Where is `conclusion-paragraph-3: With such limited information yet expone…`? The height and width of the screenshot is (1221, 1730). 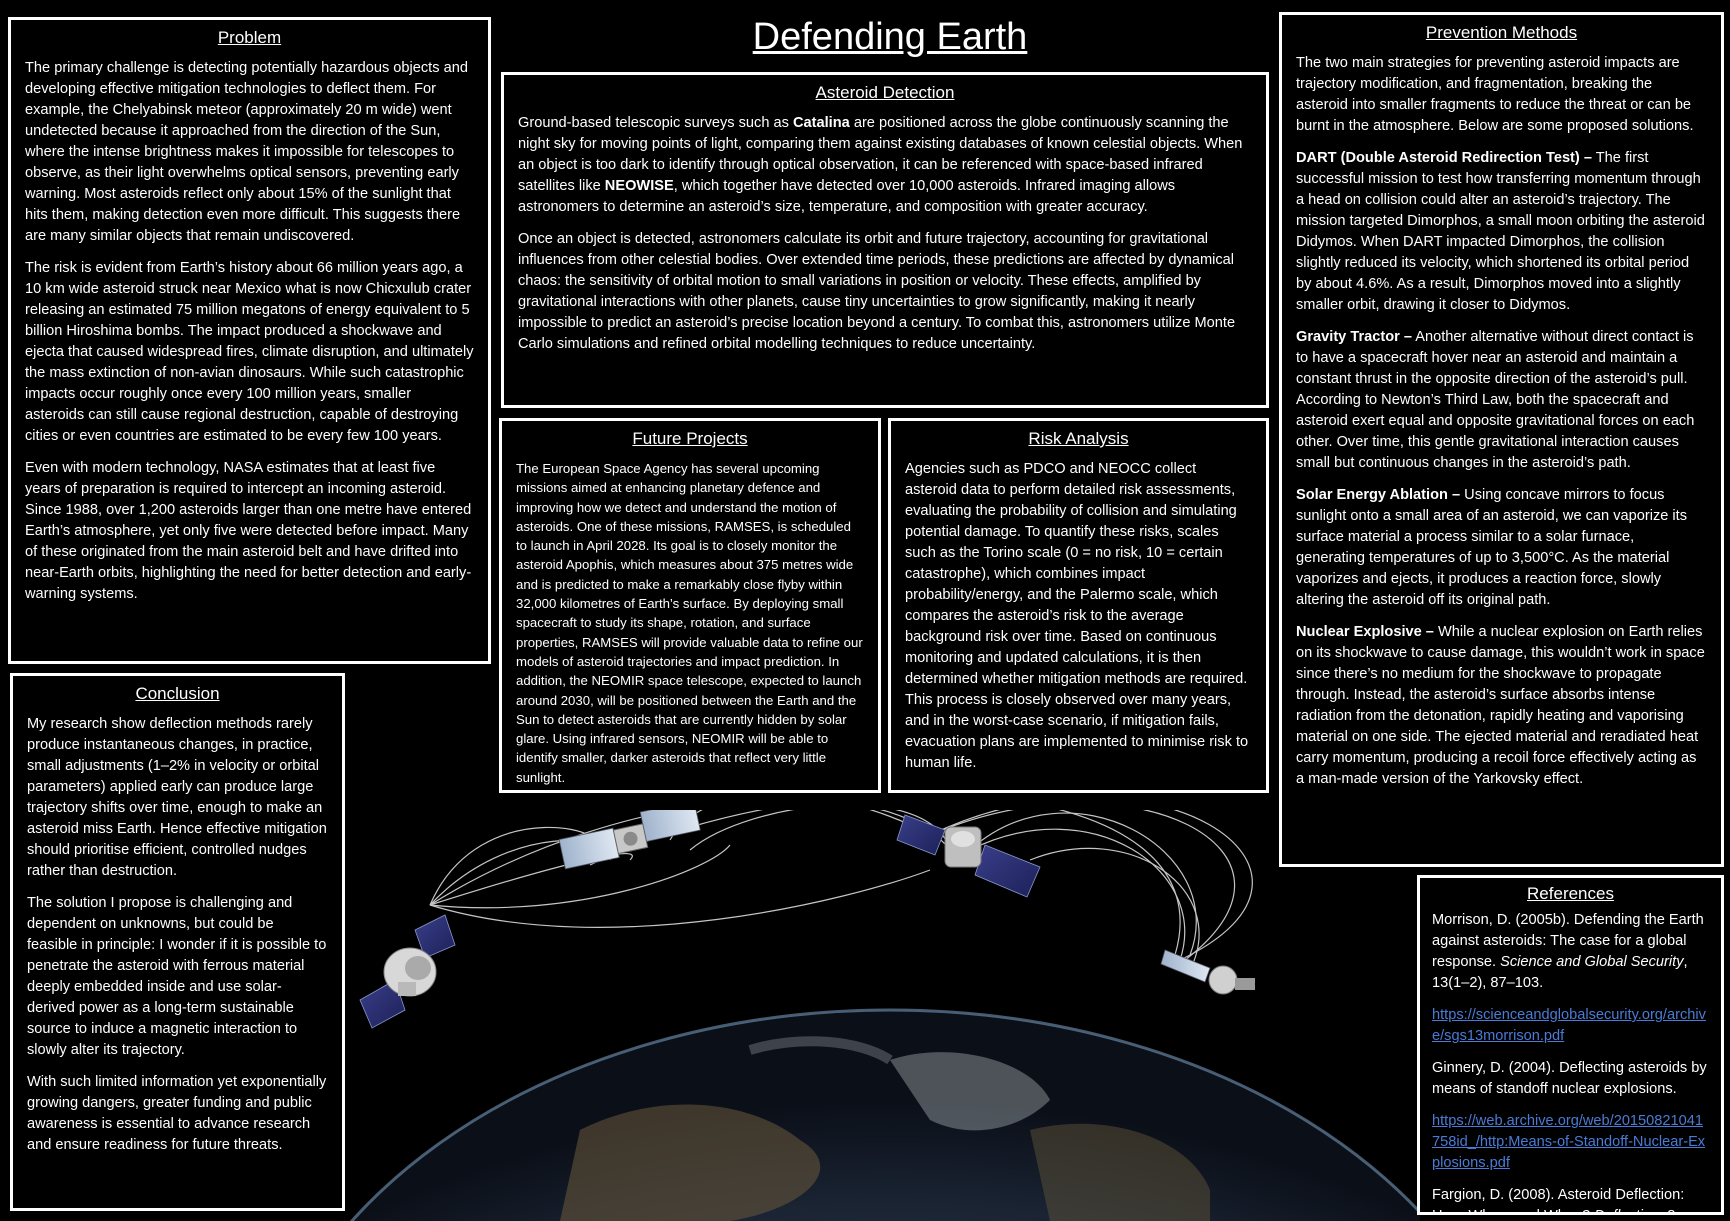
conclusion-paragraph-3: With such limited information yet expone… is located at coordinates (177, 1113).